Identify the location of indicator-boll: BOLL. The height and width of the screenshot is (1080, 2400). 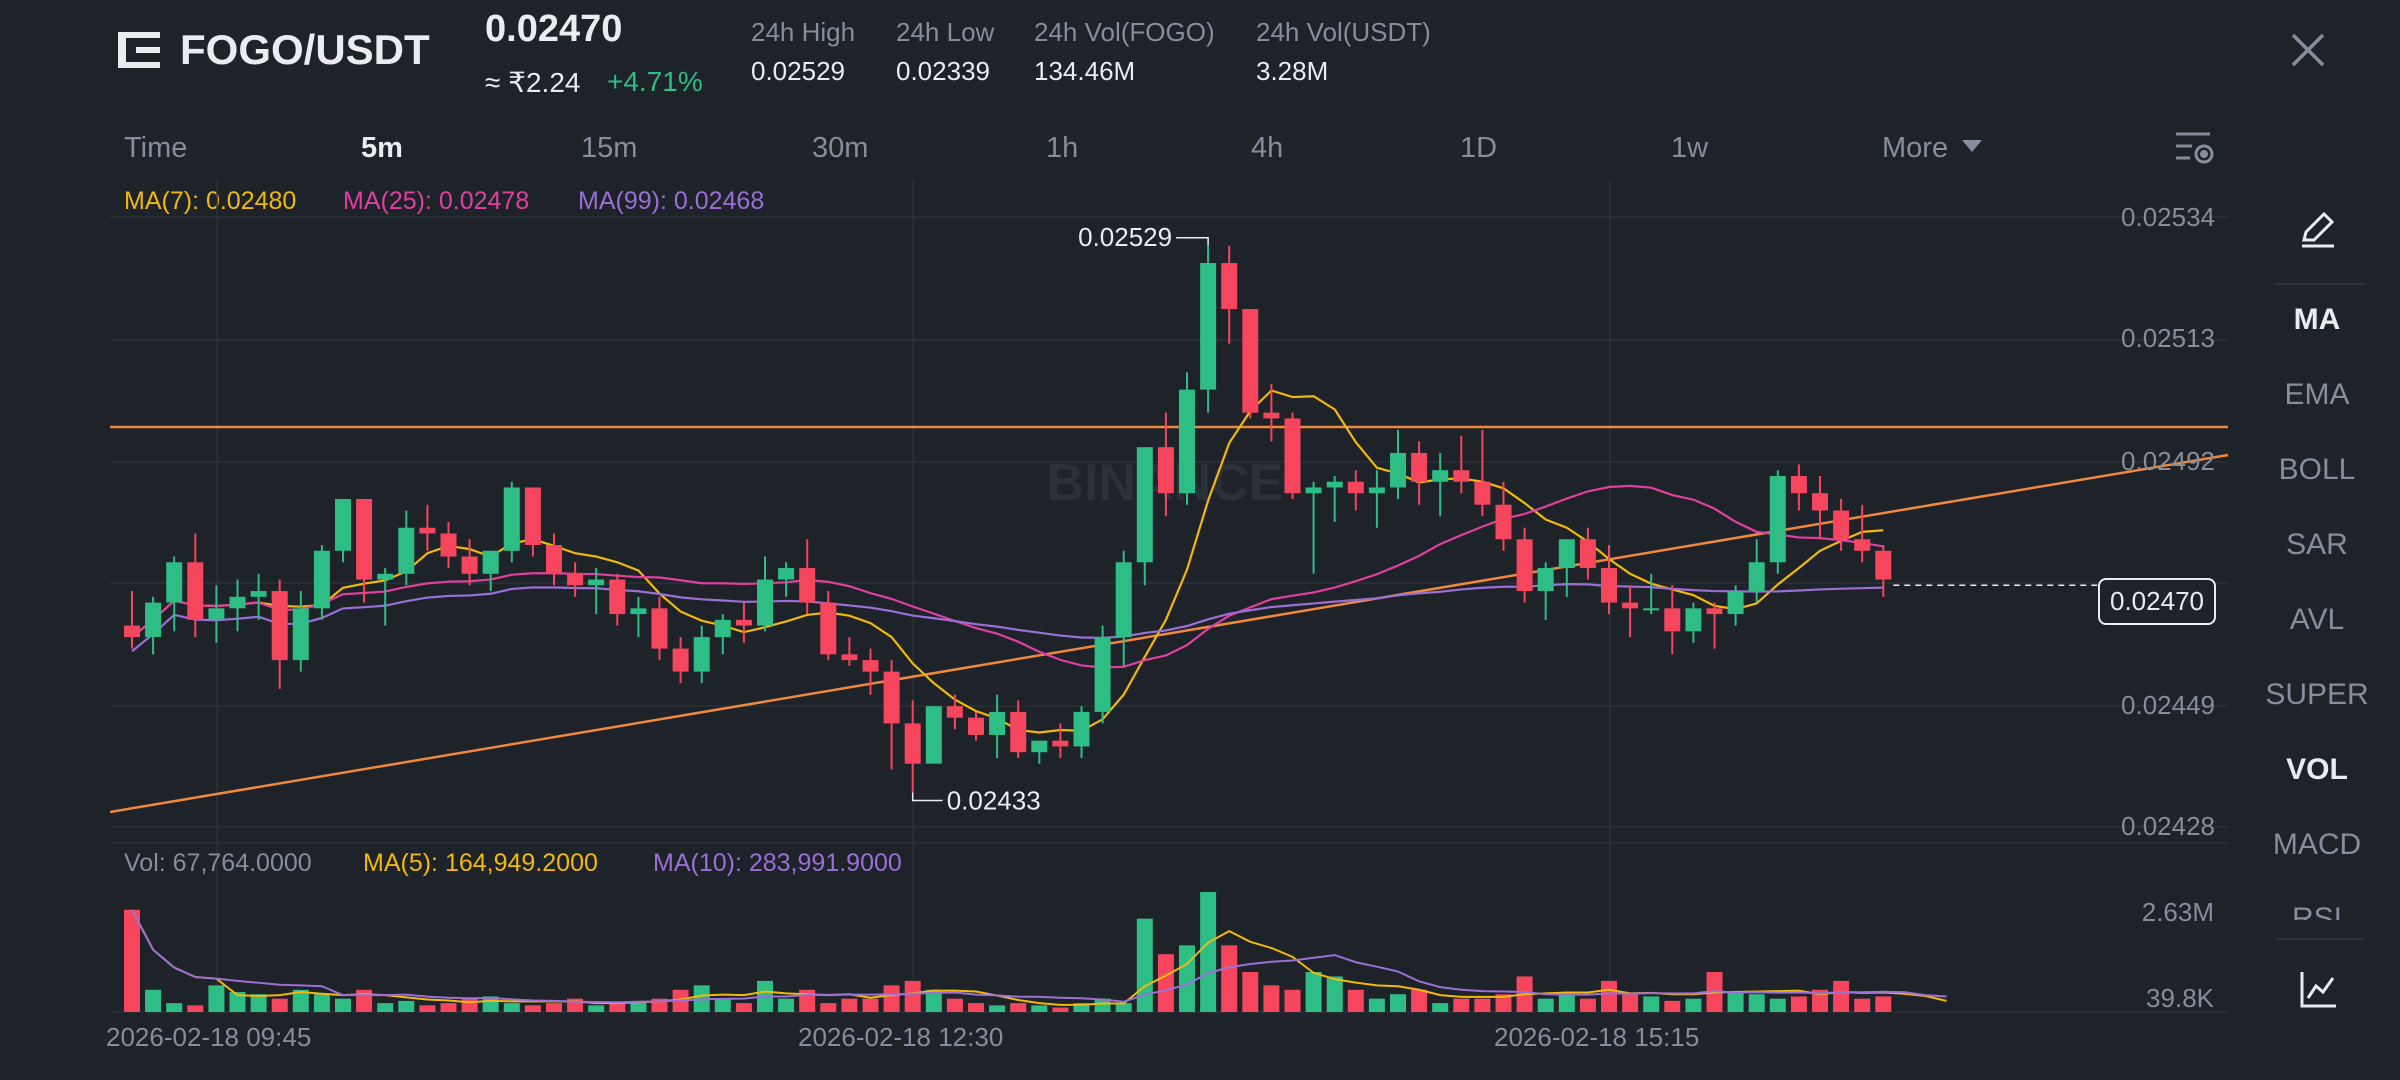
(2317, 469).